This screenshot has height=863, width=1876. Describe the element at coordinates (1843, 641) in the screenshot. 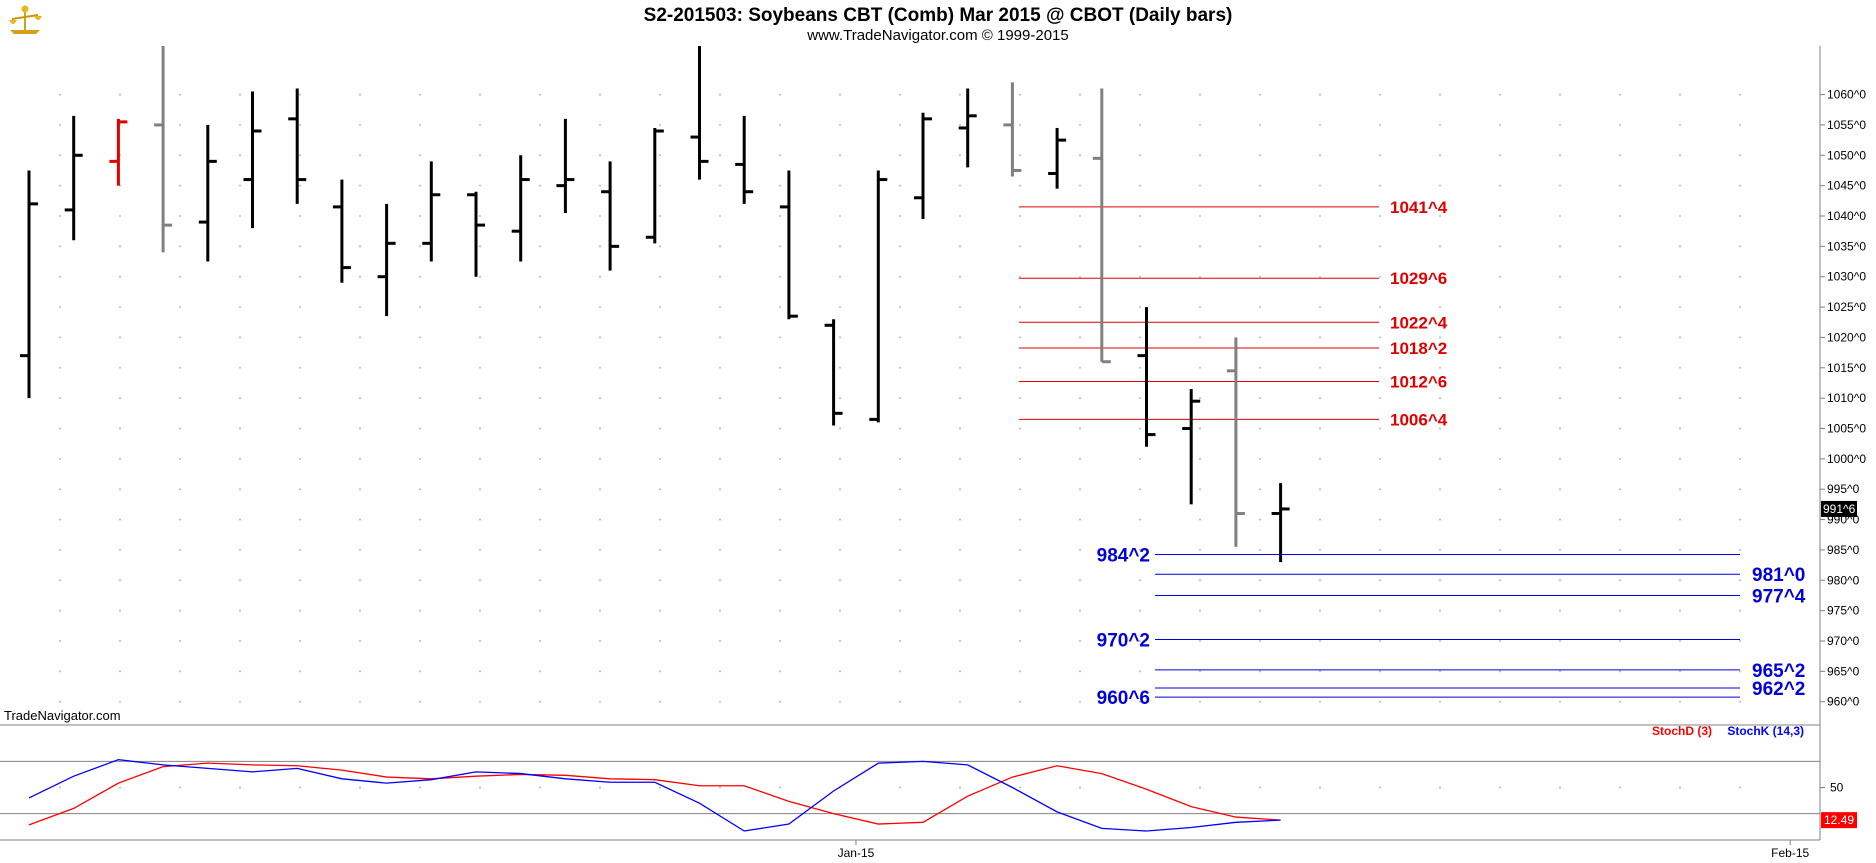

I see `y-tick-label: 970^0` at that location.